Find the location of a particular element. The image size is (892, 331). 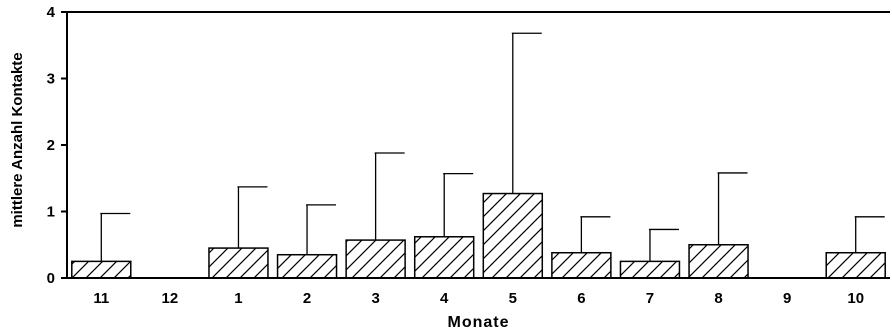

x-tick-label: 12 is located at coordinates (170, 298).